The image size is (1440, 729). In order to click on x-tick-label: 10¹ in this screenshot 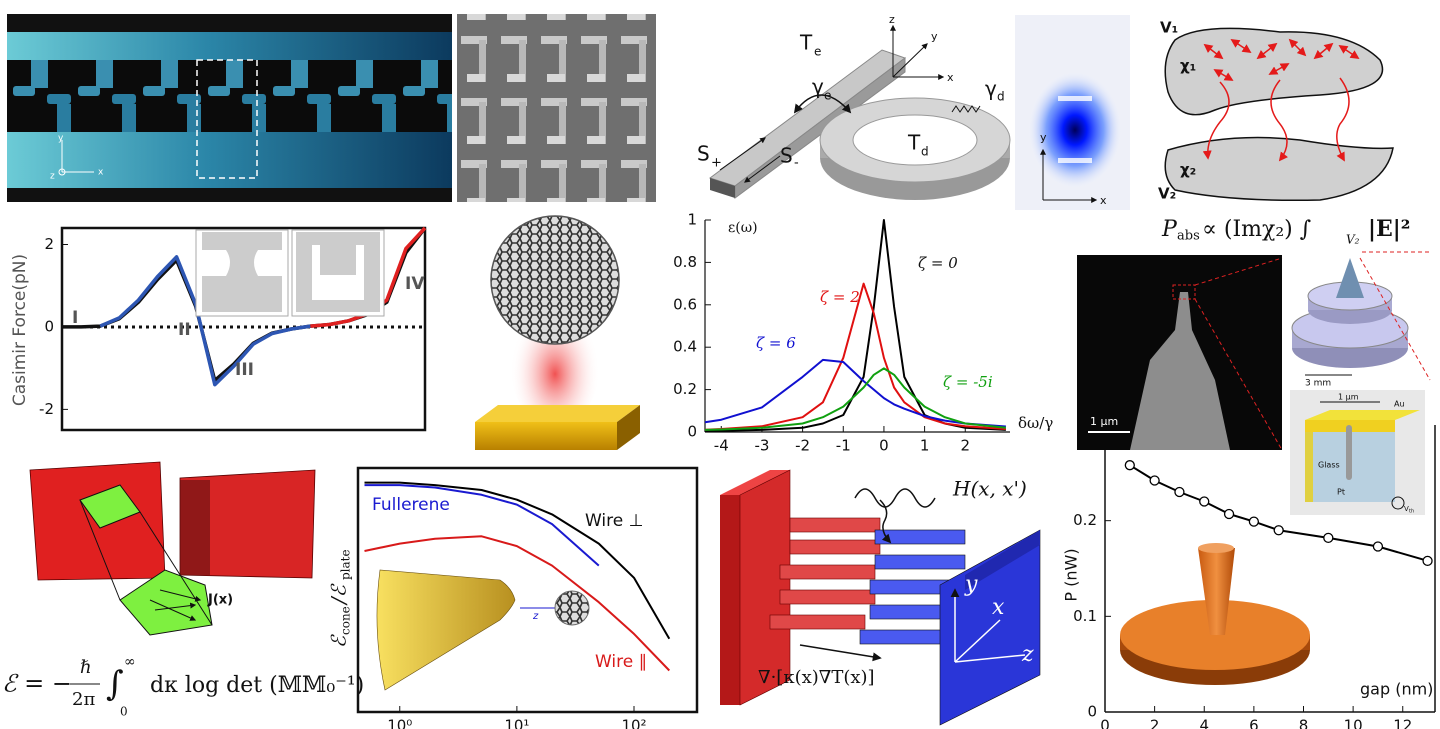, I will do `click(516, 723)`.